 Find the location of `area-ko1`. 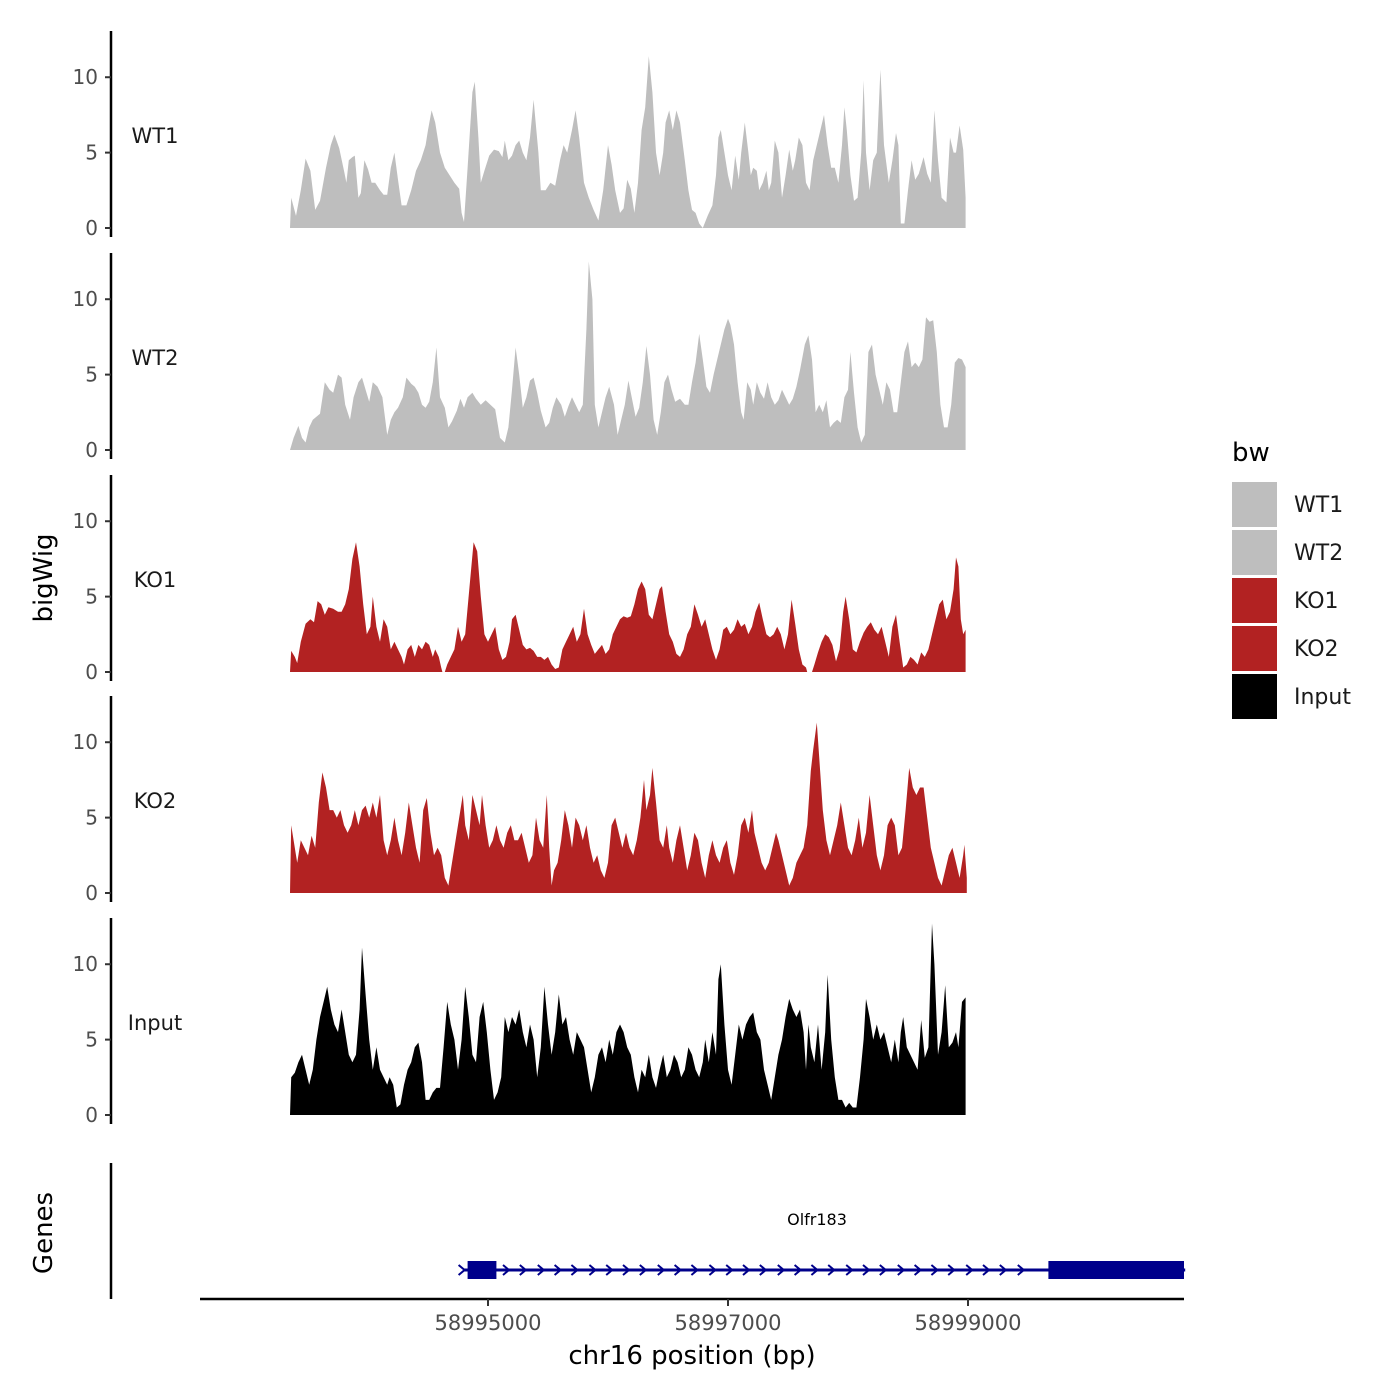

area-ko1 is located at coordinates (628, 607).